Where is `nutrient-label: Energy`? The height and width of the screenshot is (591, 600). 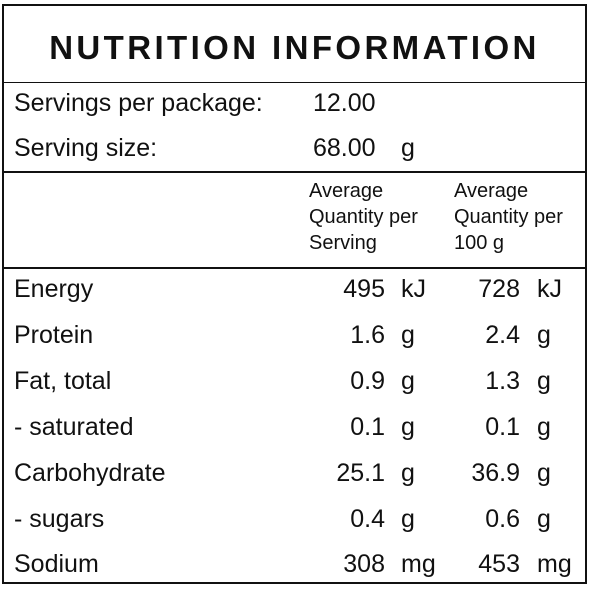 nutrient-label: Energy is located at coordinates (54, 289).